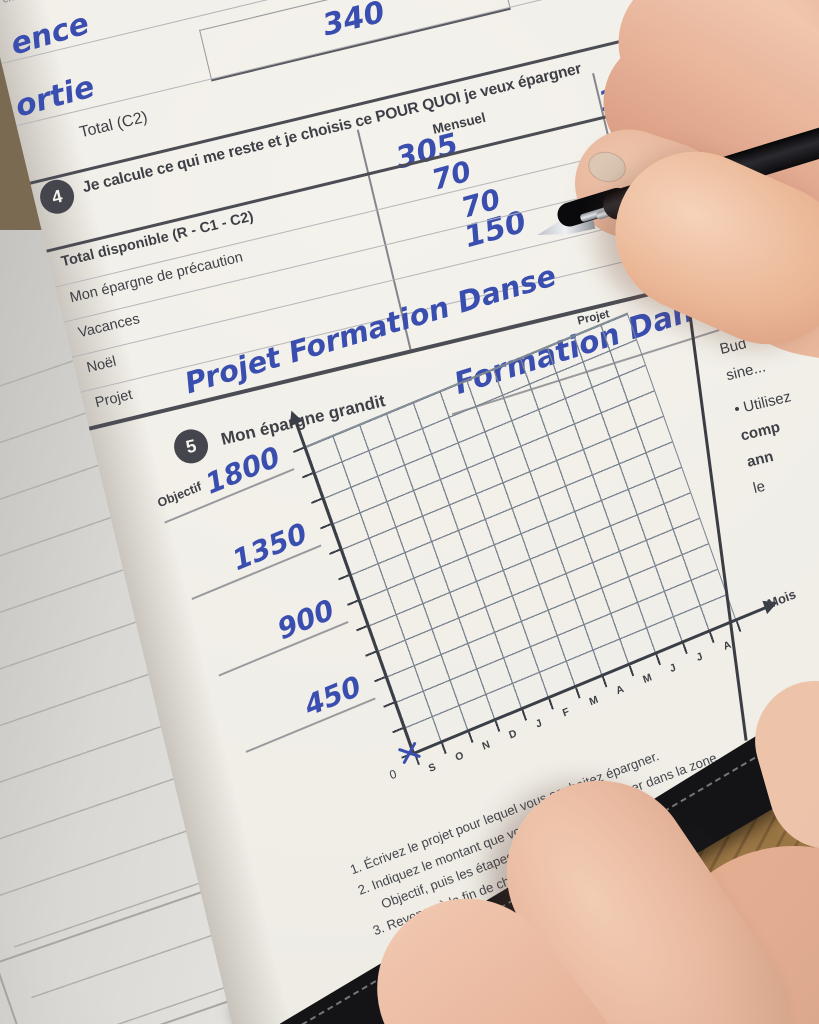 The height and width of the screenshot is (1024, 819). Describe the element at coordinates (781, 599) in the screenshot. I see `x-axis-caption: Mois` at that location.